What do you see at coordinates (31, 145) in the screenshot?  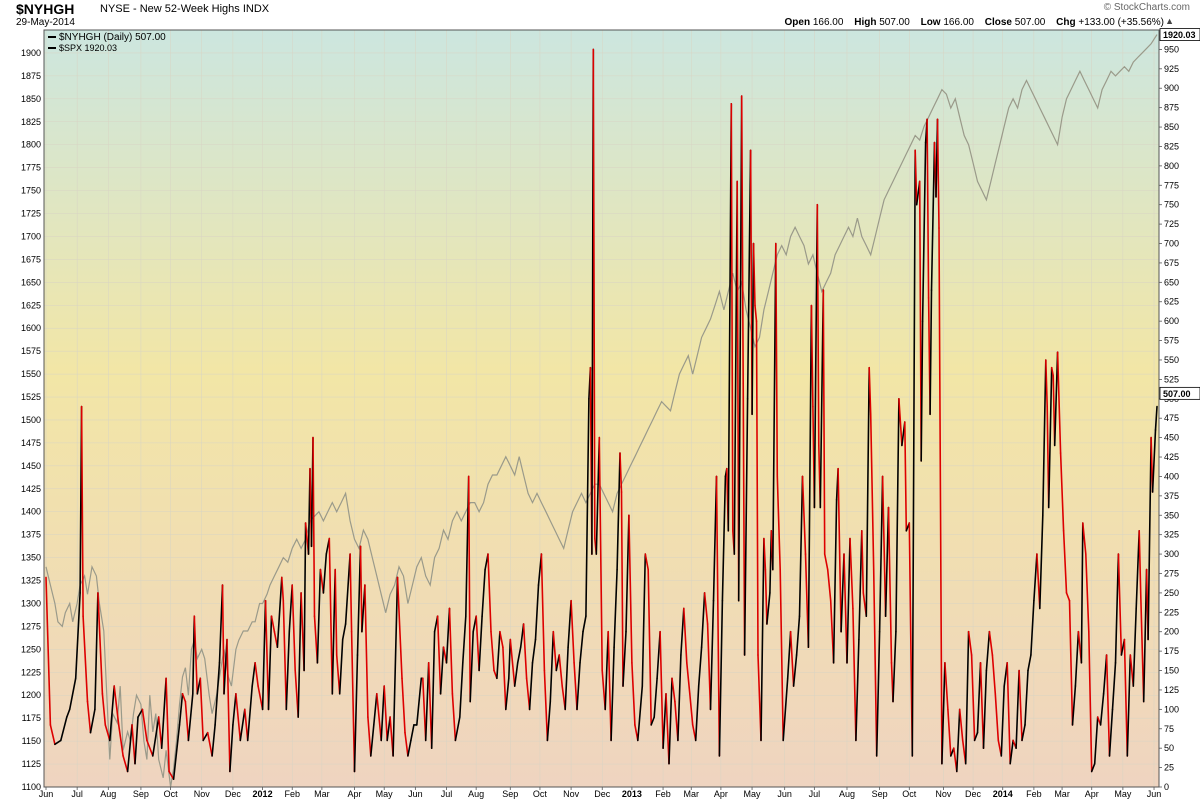 I see `left-tick-label: 1800` at bounding box center [31, 145].